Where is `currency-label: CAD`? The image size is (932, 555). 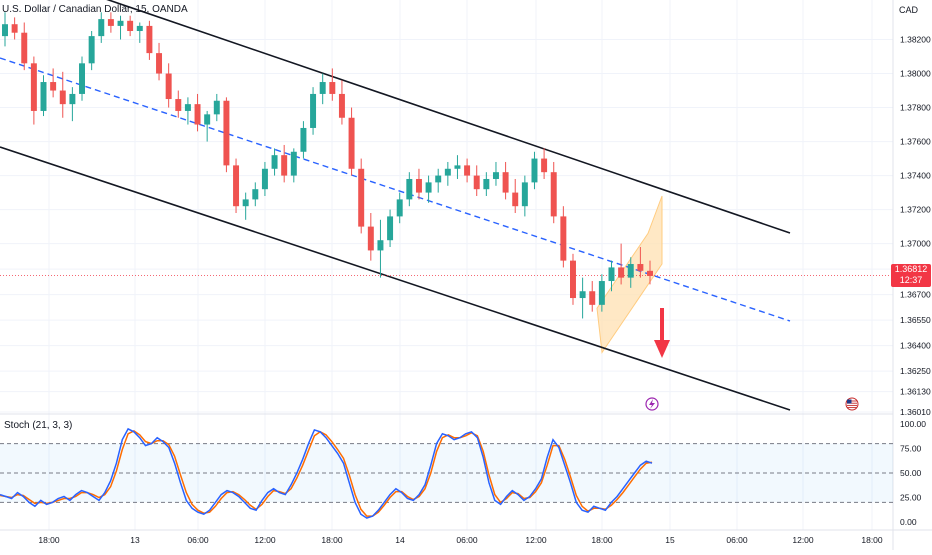 currency-label: CAD is located at coordinates (909, 10).